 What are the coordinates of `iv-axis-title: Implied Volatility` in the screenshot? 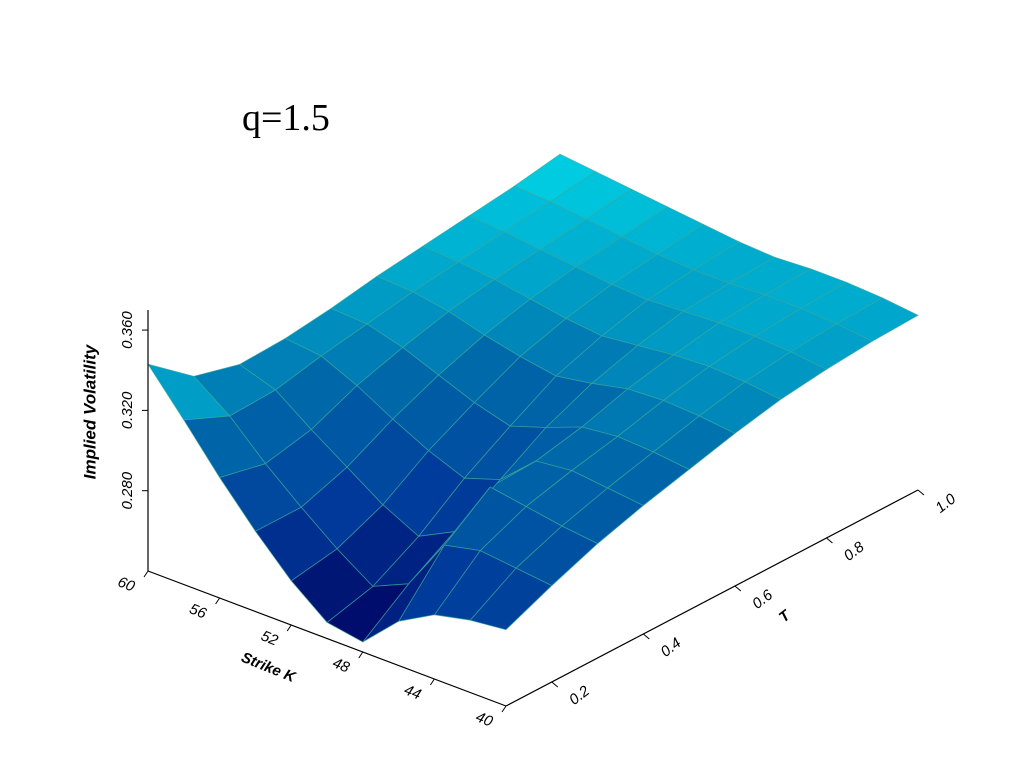 It's located at (89, 411).